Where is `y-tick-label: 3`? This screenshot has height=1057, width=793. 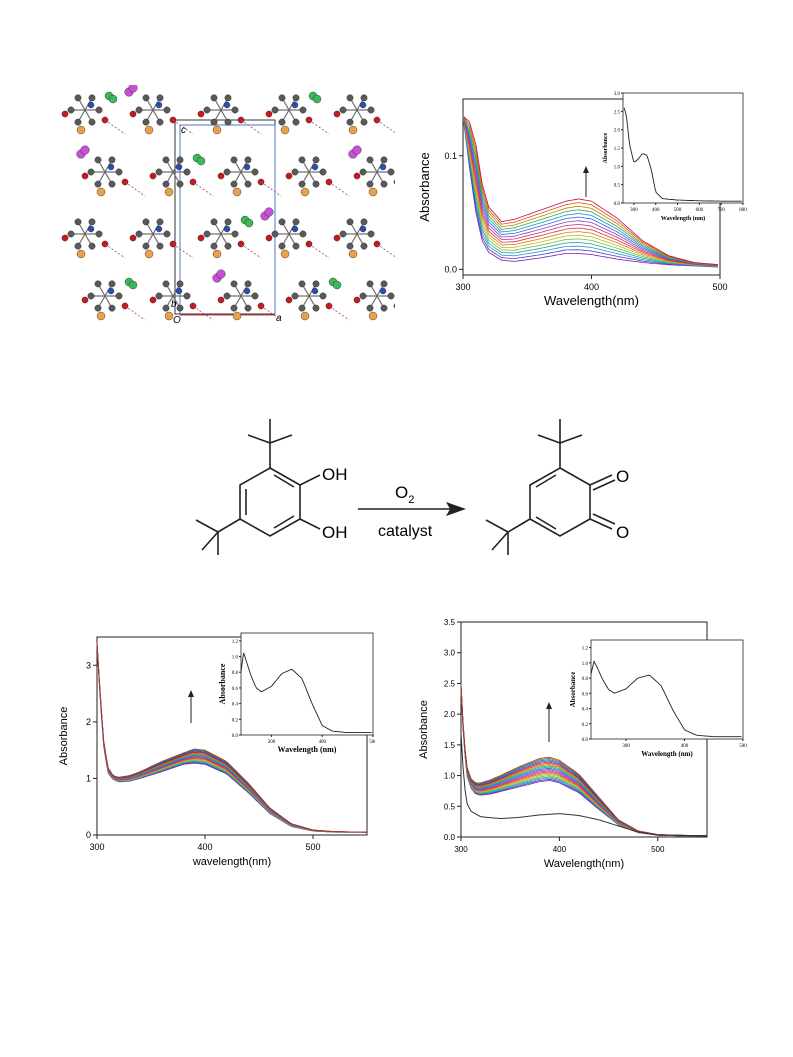 y-tick-label: 3 is located at coordinates (88, 665).